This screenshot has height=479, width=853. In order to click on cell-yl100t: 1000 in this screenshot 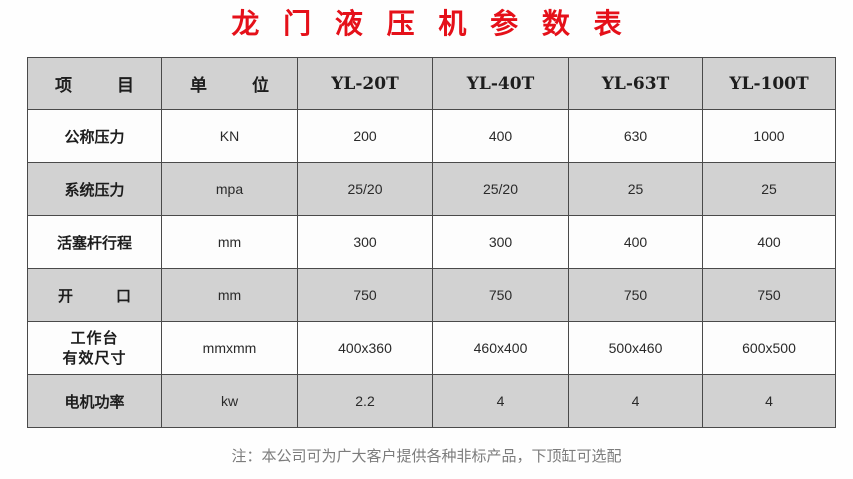, I will do `click(769, 136)`.